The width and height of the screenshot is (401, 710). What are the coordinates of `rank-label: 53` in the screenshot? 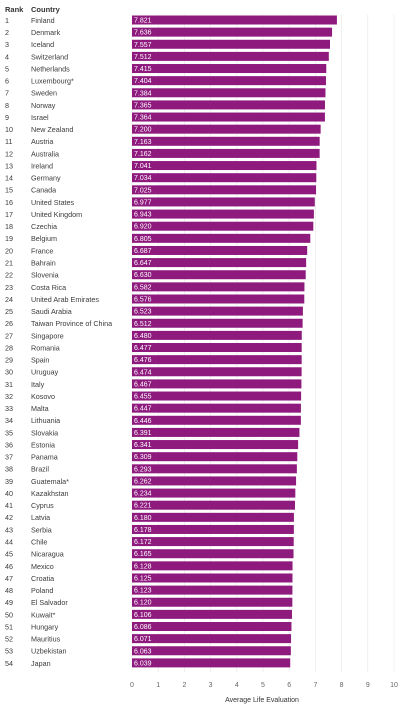 It's located at (9, 651).